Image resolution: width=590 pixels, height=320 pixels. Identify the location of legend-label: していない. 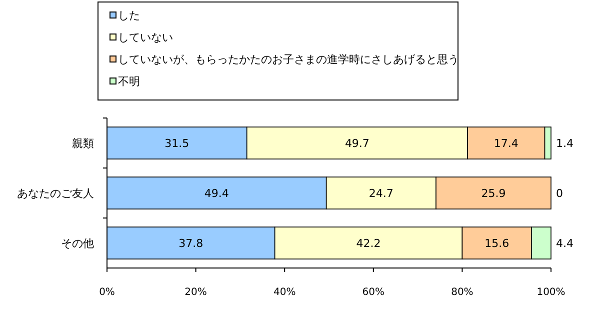
(145, 37).